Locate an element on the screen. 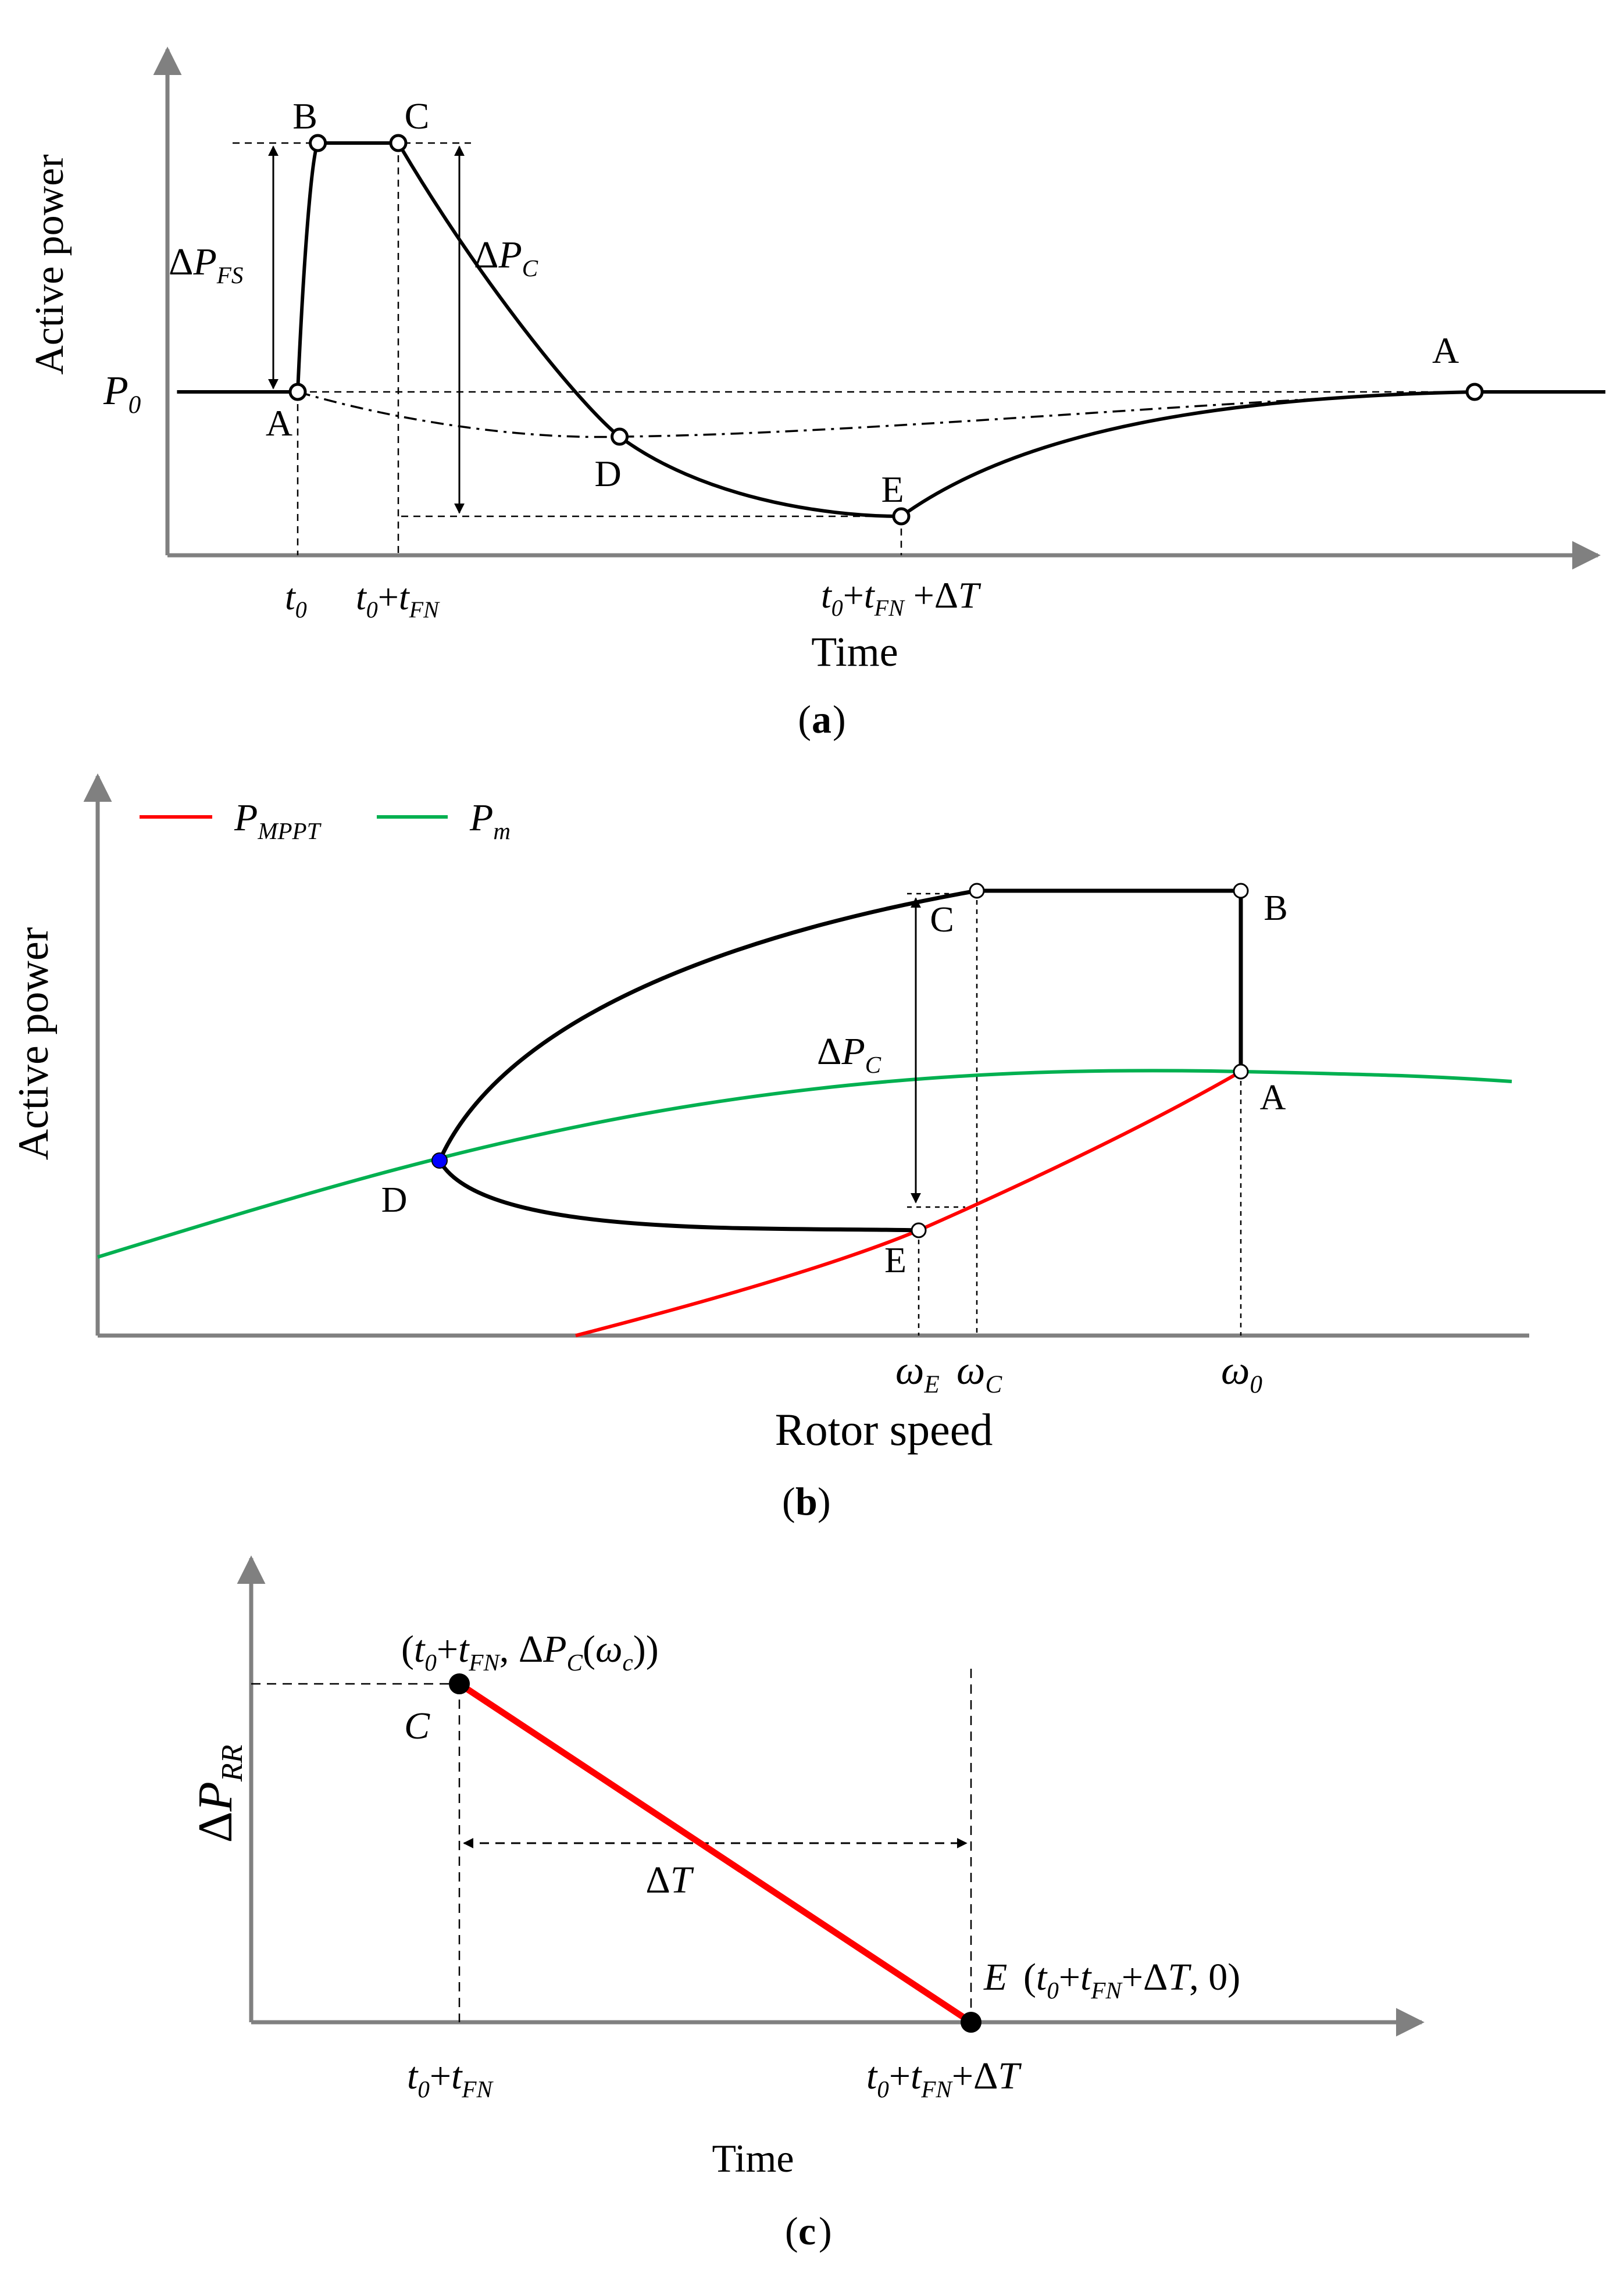 The width and height of the screenshot is (1624, 2274). point-label-b-d: D is located at coordinates (394, 1200).